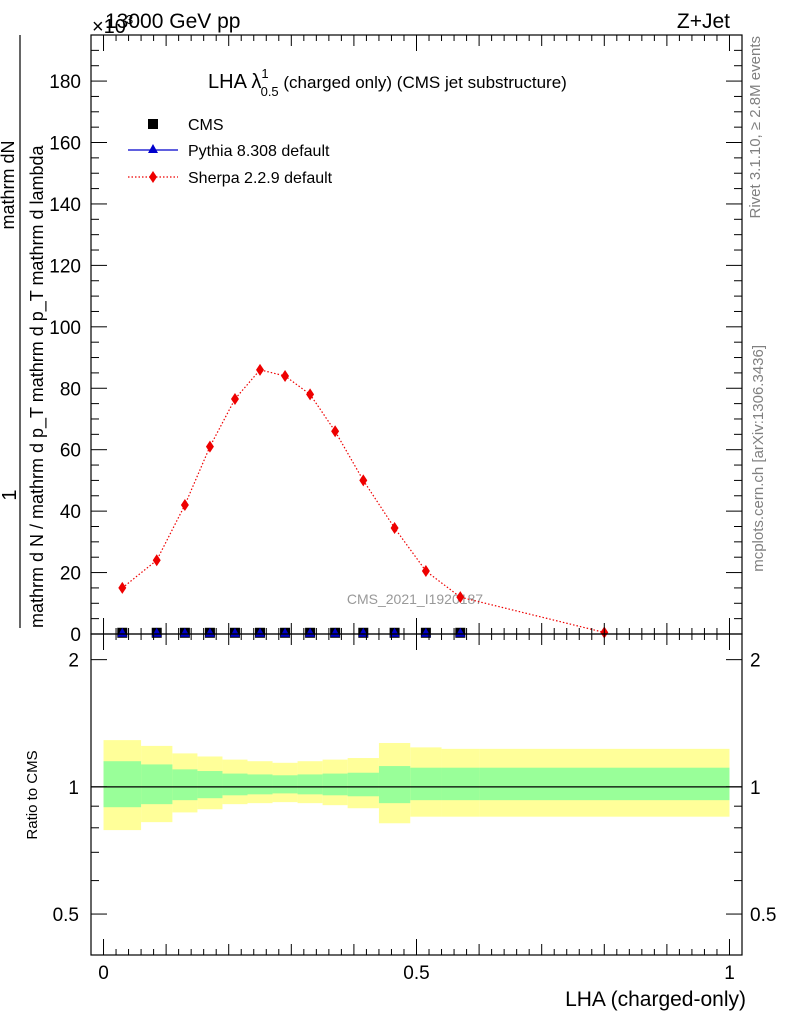  What do you see at coordinates (153, 124) in the screenshot?
I see `legend-marker-cms` at bounding box center [153, 124].